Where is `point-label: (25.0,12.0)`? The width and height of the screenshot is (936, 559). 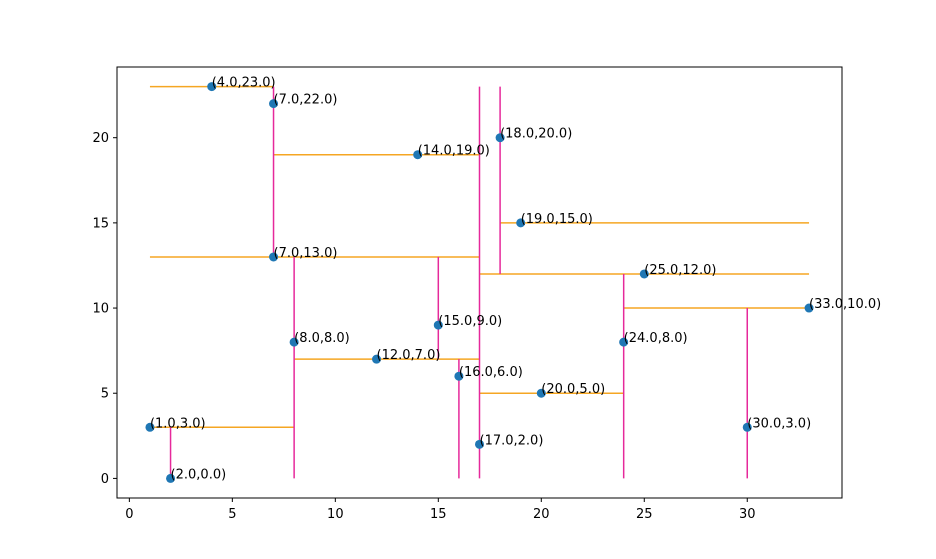 point-label: (25.0,12.0) is located at coordinates (680, 270).